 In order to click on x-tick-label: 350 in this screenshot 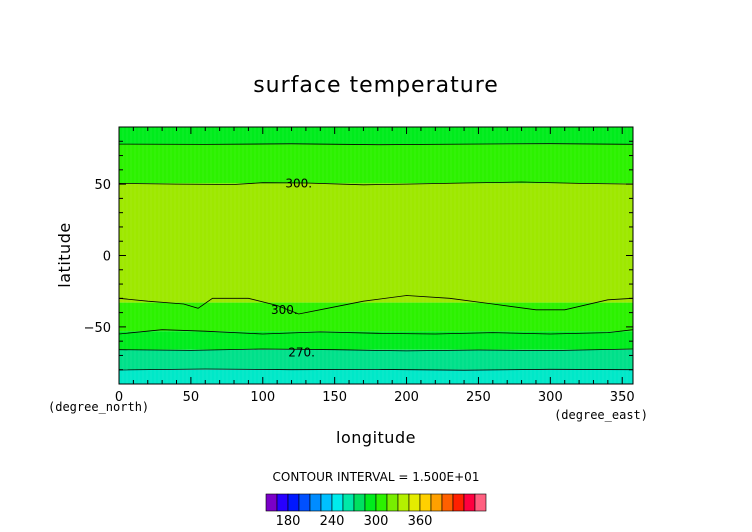, I will do `click(622, 397)`.